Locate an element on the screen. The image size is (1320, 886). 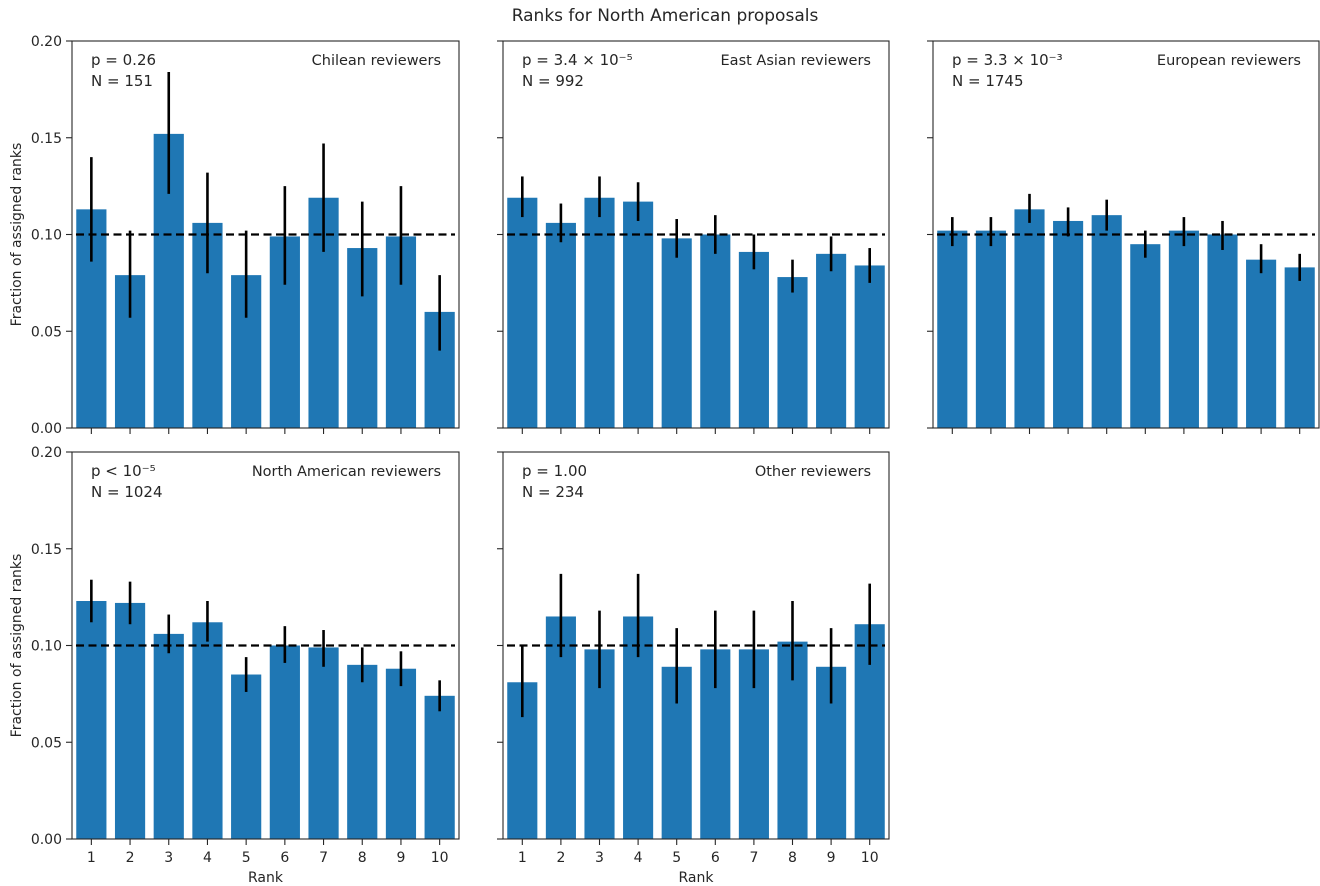
panel-label: North American reviewers is located at coordinates (346, 472).